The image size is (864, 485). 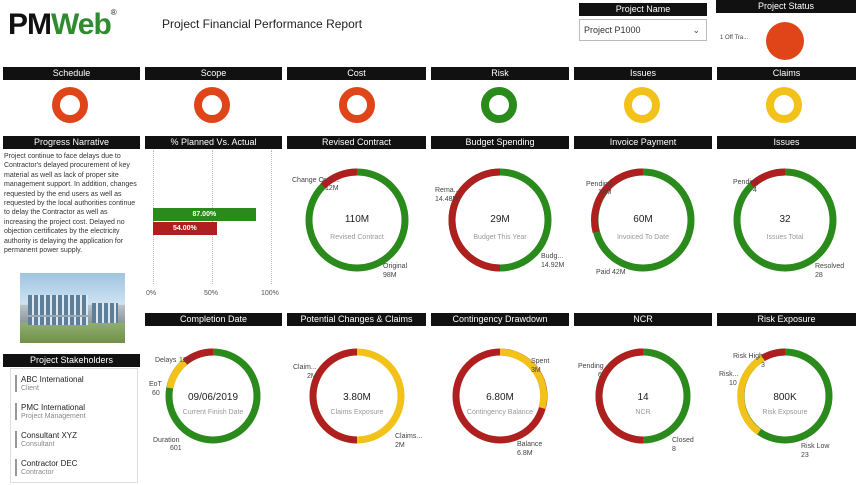 What do you see at coordinates (156, 384) in the screenshot?
I see `completion-date-label-1: EoT` at bounding box center [156, 384].